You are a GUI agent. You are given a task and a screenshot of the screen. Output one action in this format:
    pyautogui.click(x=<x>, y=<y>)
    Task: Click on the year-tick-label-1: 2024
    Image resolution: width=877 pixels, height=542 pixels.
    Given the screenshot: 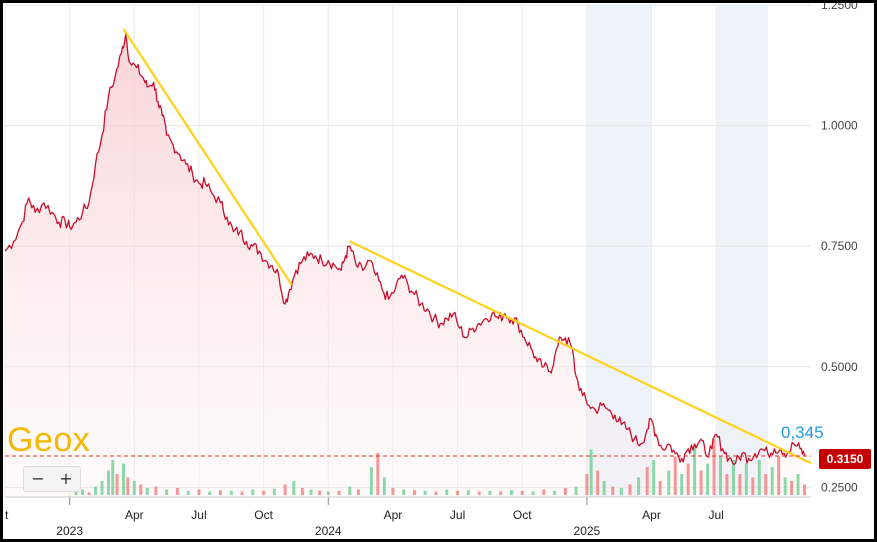 What is the action you would take?
    pyautogui.click(x=328, y=531)
    